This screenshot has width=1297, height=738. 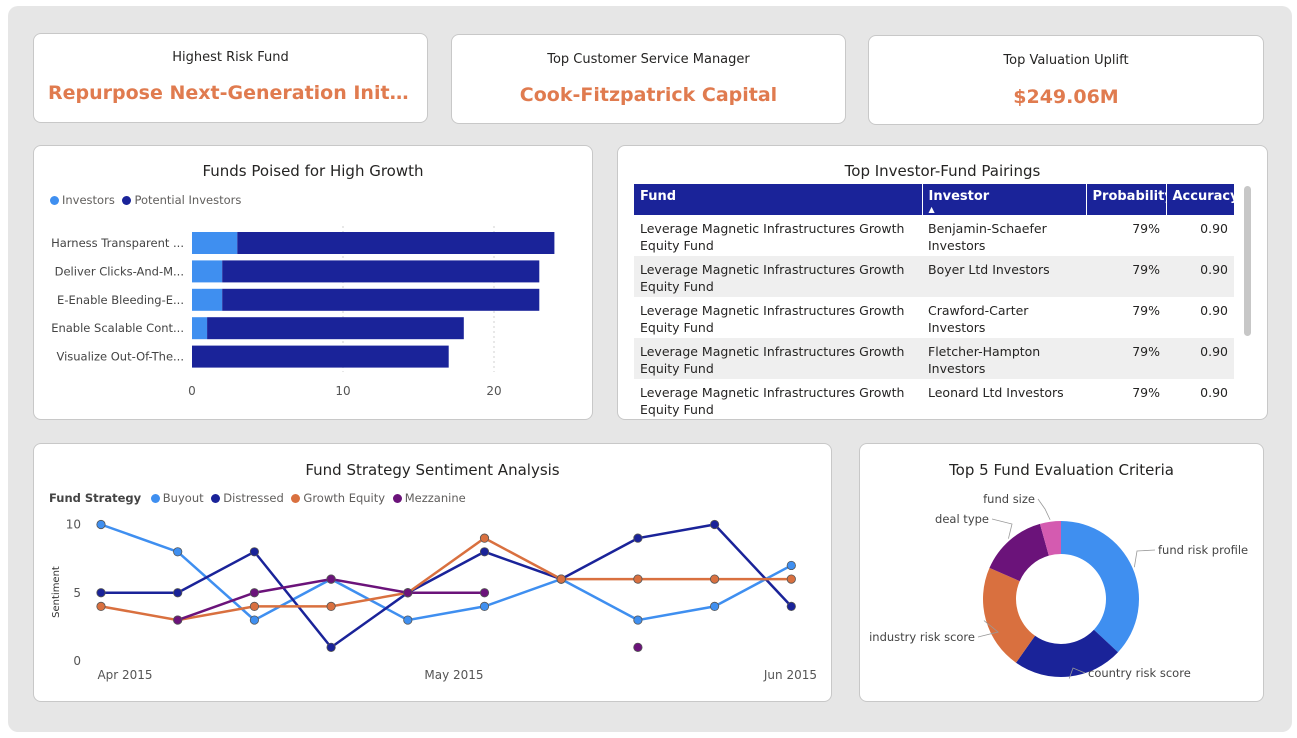 I want to click on table-header-row: Fund Investor ▲ Probability Accuracy, so click(x=934, y=199).